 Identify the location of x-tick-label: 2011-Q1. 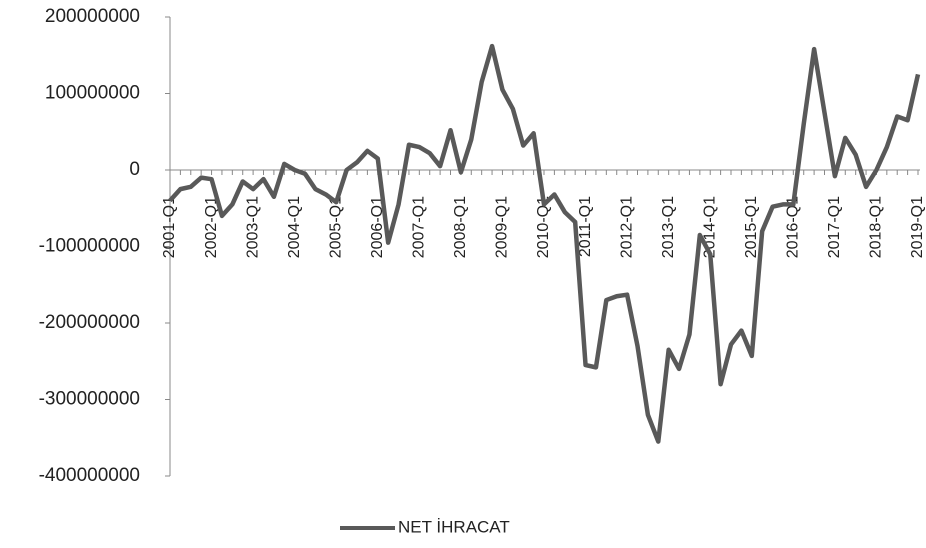
(585, 226).